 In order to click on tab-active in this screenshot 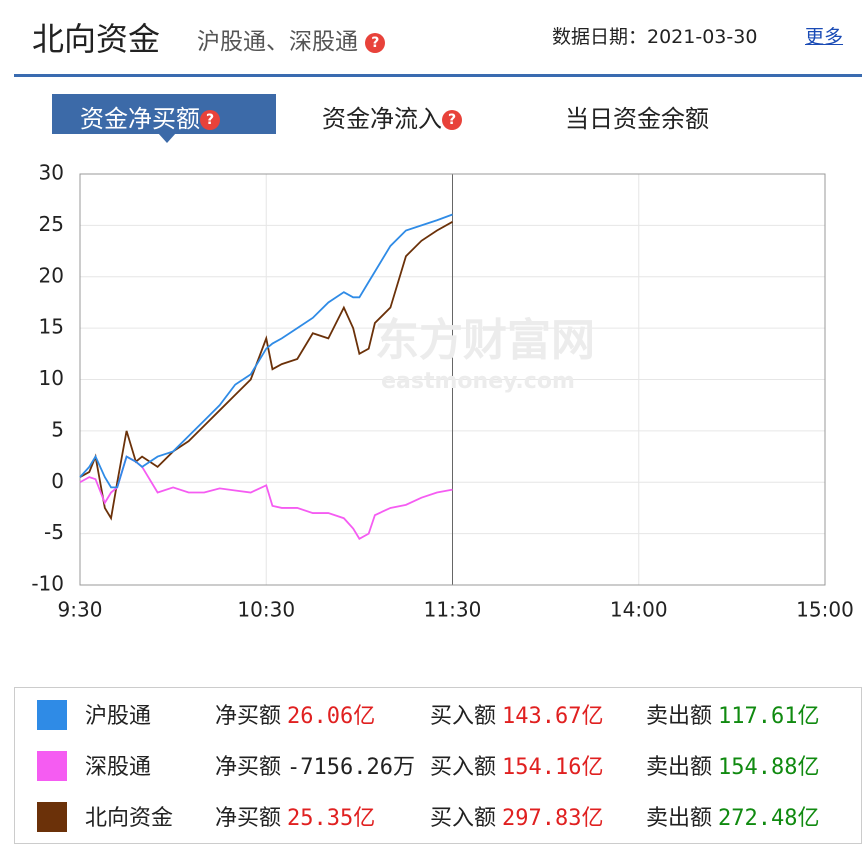, I will do `click(164, 114)`.